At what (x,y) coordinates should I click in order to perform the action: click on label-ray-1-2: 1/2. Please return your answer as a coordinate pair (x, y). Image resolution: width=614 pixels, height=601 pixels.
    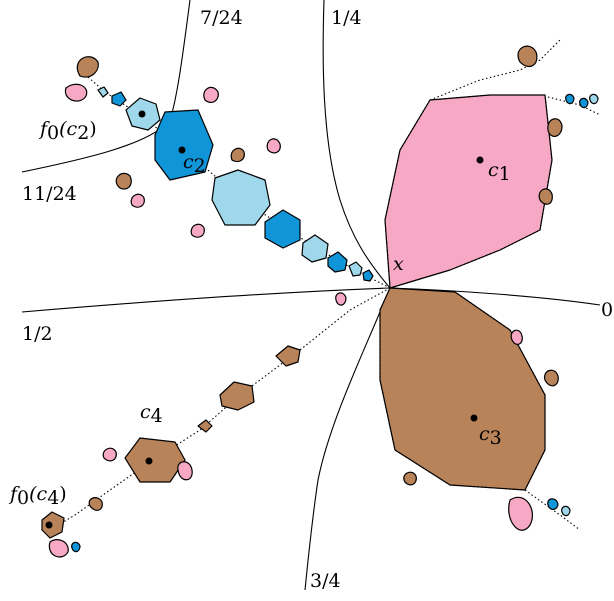
    Looking at the image, I should click on (37, 334).